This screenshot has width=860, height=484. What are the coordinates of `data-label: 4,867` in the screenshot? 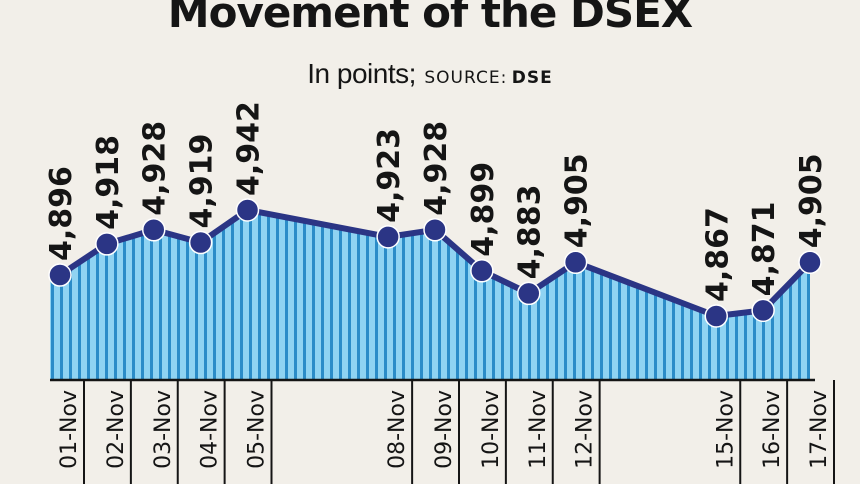 It's located at (717, 254).